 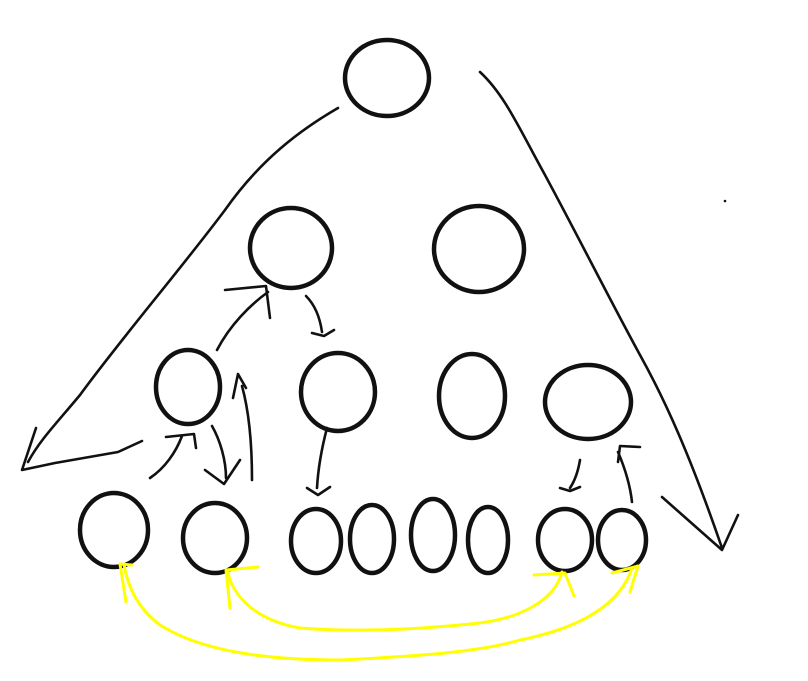 What do you see at coordinates (242, 587) in the screenshot?
I see `yellow-arrowhead-leaf2` at bounding box center [242, 587].